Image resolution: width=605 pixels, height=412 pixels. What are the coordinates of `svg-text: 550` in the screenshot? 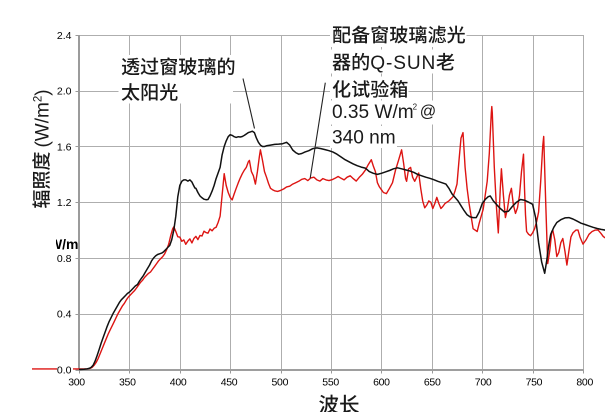 It's located at (330, 383).